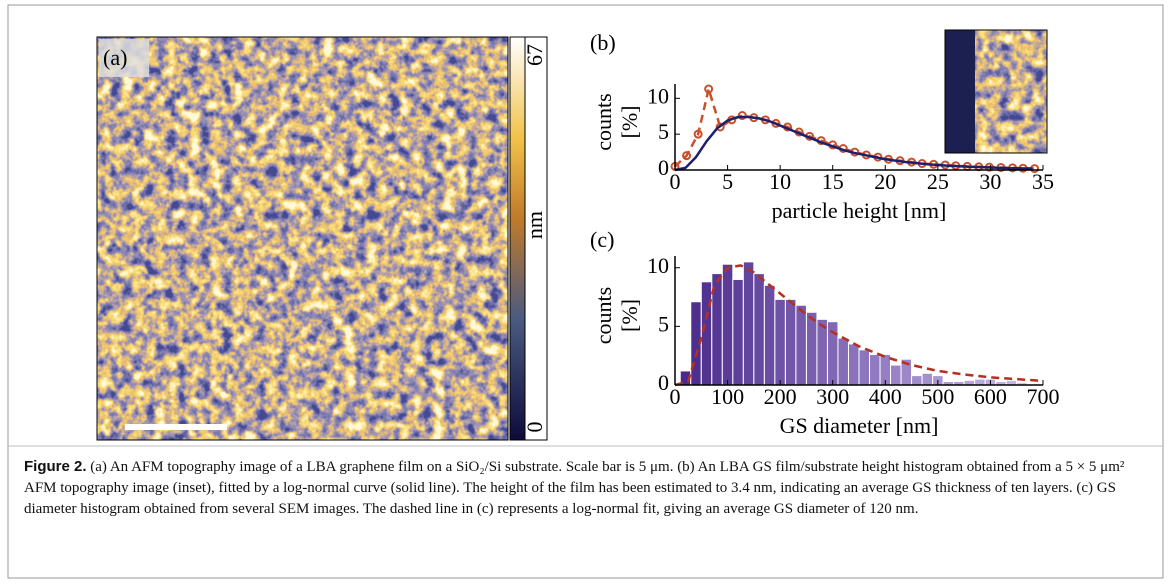 Image resolution: width=1171 pixels, height=586 pixels. What do you see at coordinates (780, 396) in the screenshot?
I see `x-tick-label: 200` at bounding box center [780, 396].